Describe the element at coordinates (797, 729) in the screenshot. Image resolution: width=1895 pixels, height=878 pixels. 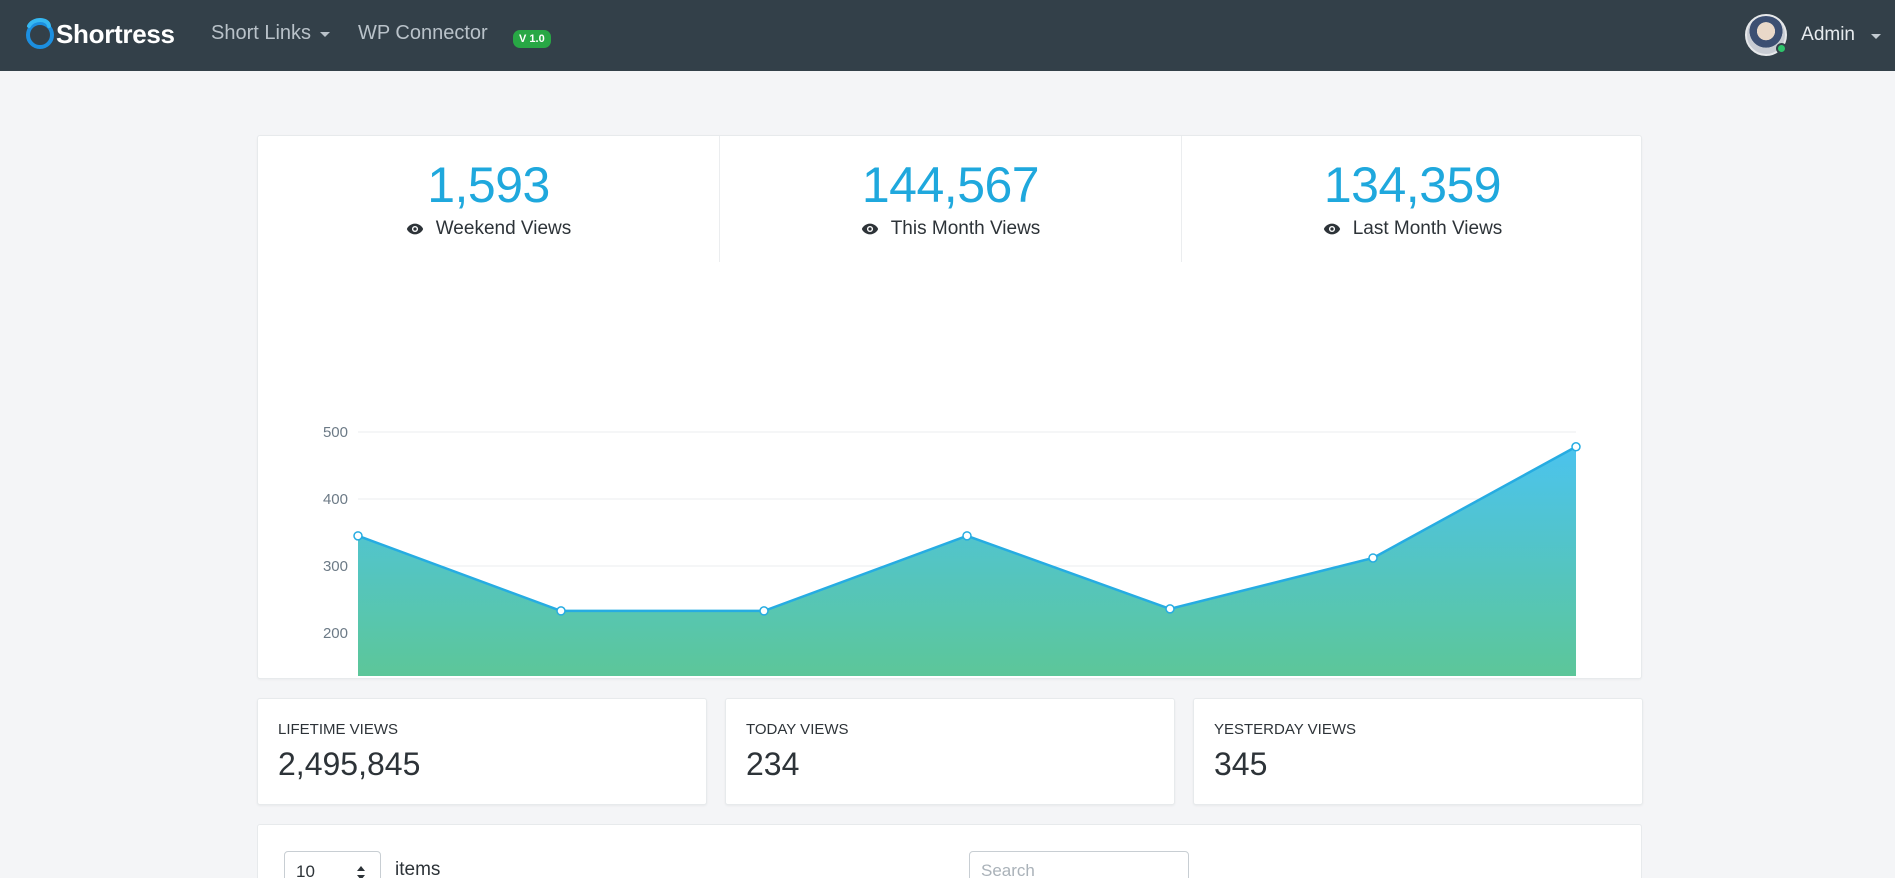
I see `card-label: TODAY VIEWS` at that location.